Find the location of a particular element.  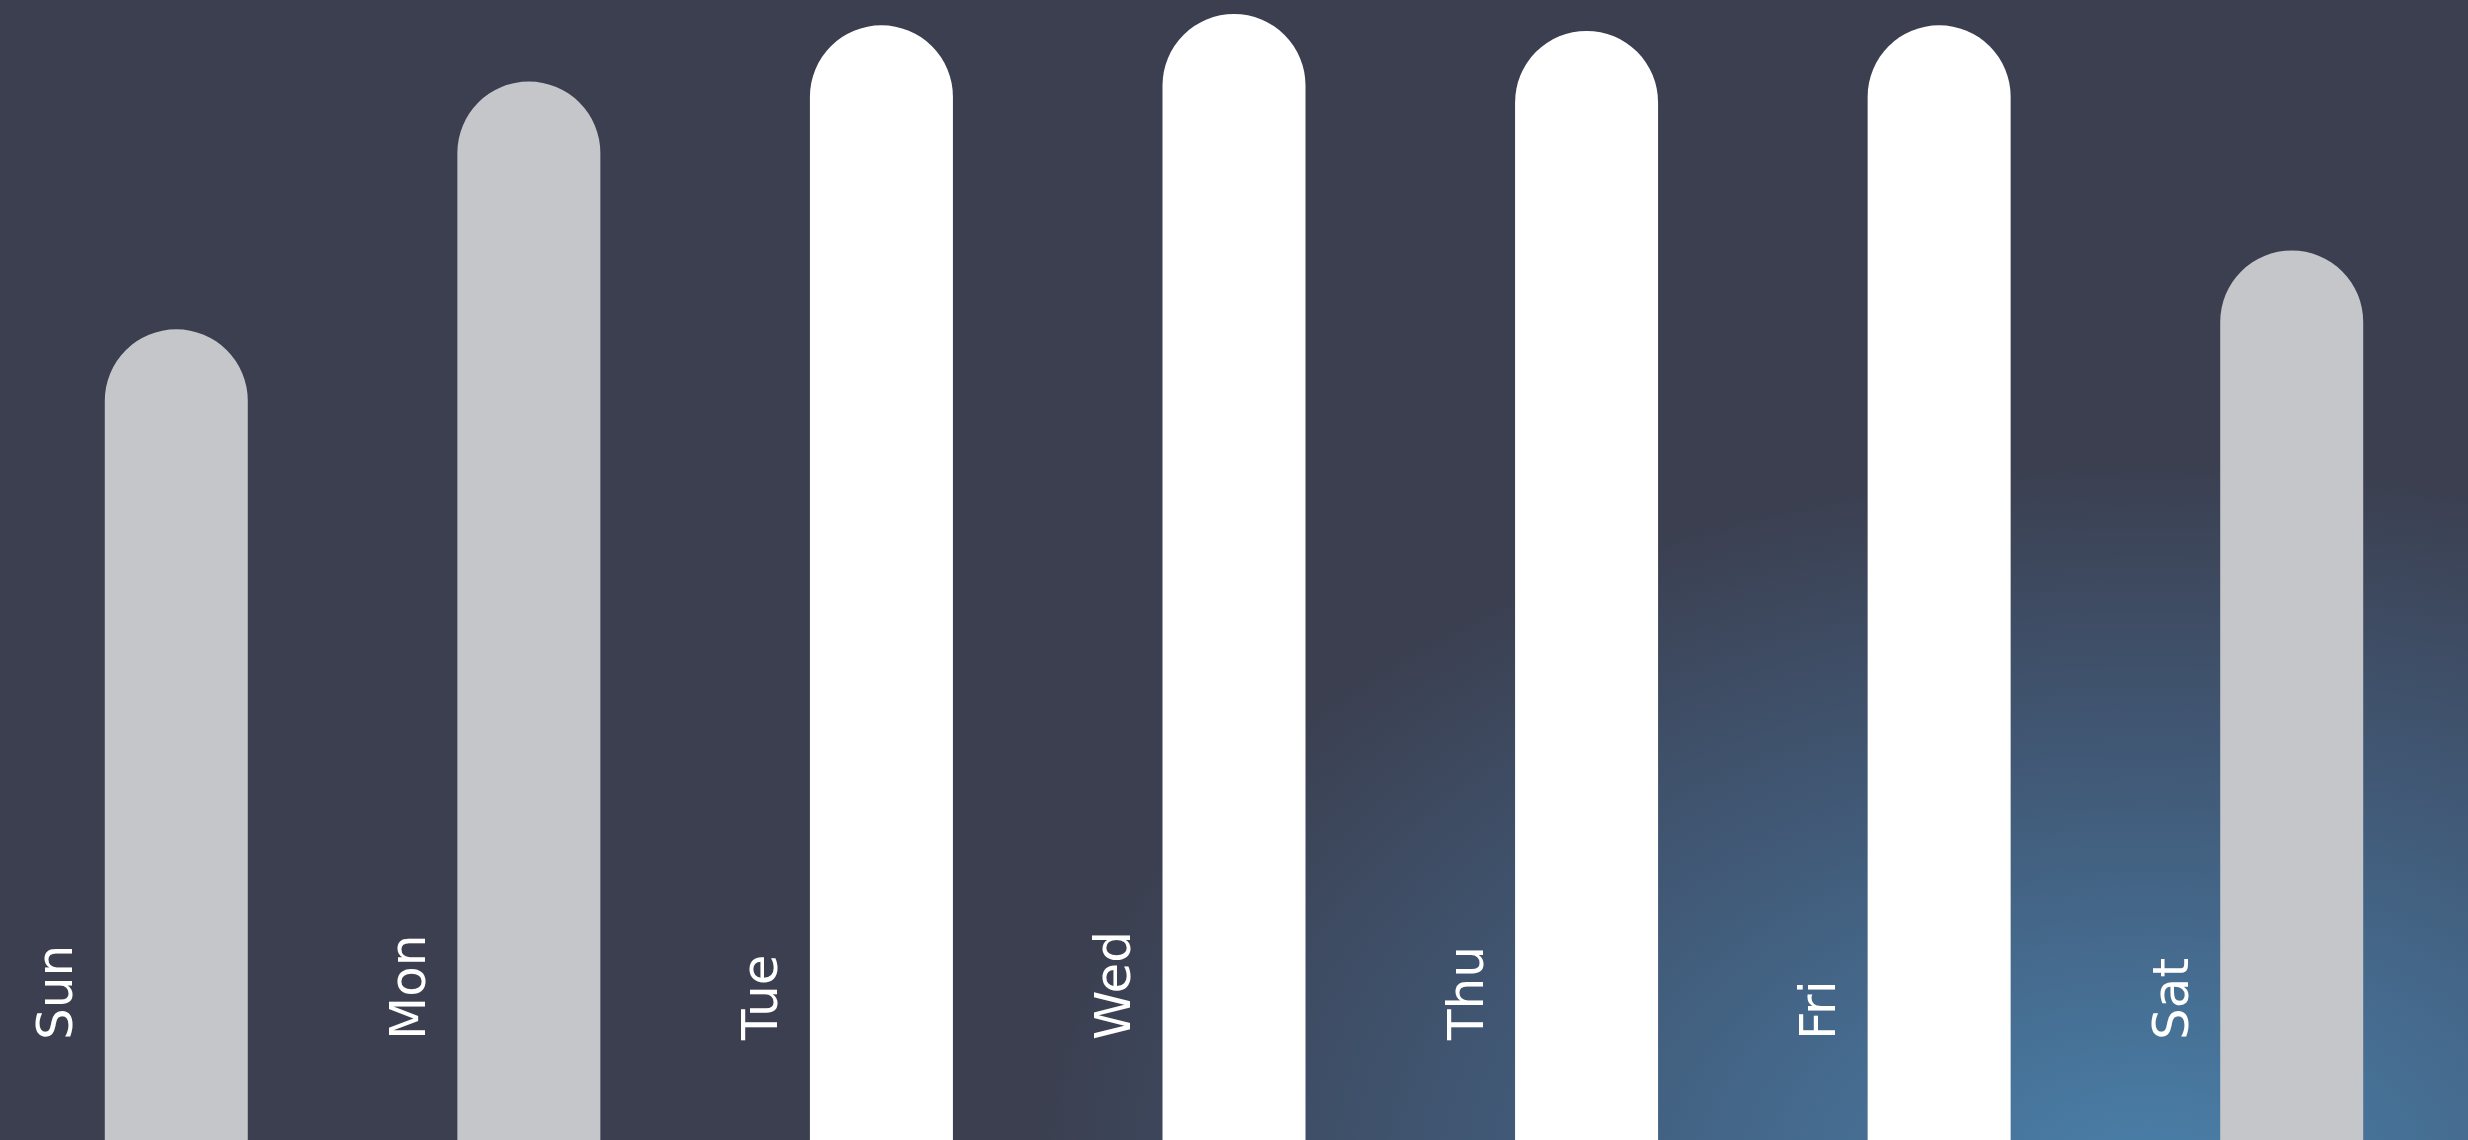

x-tick-label: Sun is located at coordinates (55, 992).